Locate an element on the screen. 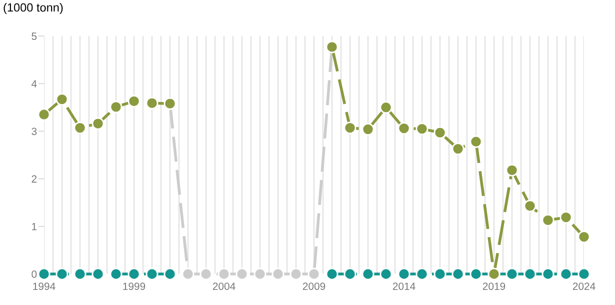 The image size is (615, 305). y-tick-label: 1 is located at coordinates (34, 226).